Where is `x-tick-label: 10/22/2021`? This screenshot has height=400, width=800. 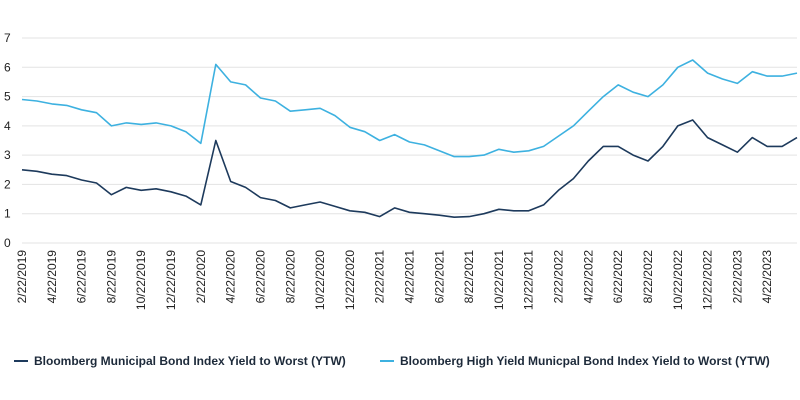
x-tick-label: 10/22/2021 is located at coordinates (499, 280).